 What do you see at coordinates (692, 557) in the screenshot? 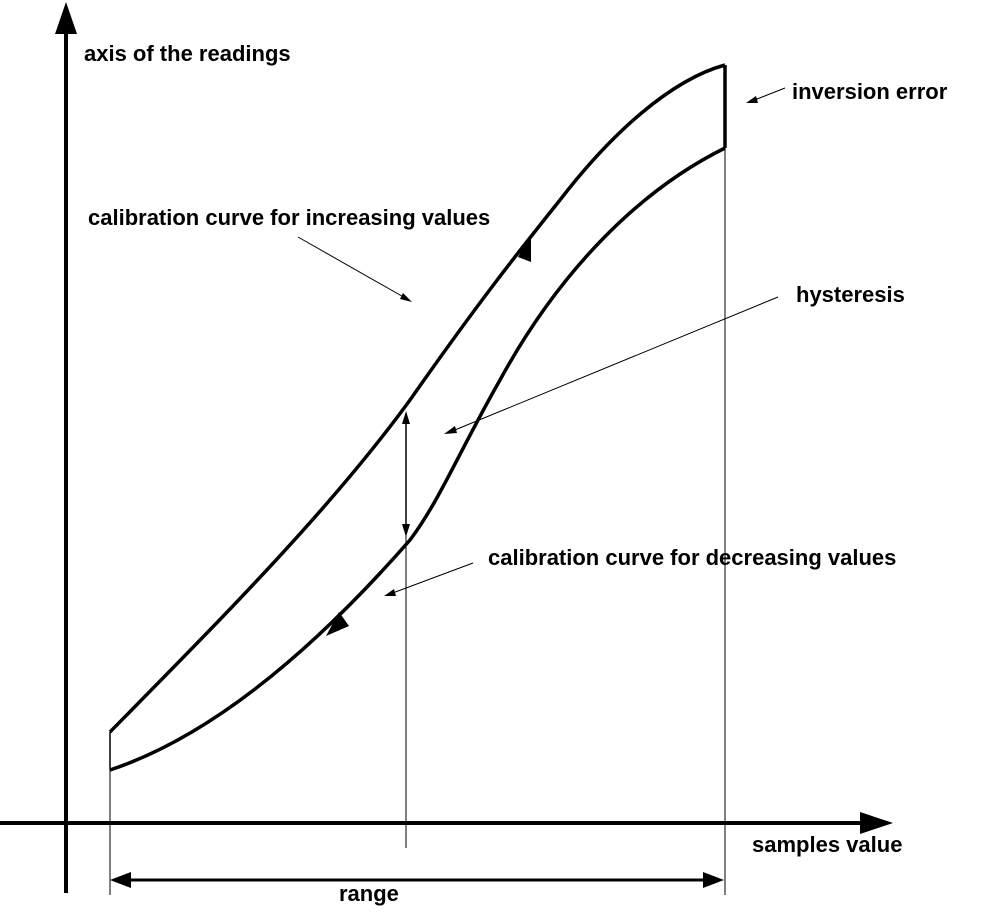
I see `decreasing-curve-label: calibration curve for decreasing values` at bounding box center [692, 557].